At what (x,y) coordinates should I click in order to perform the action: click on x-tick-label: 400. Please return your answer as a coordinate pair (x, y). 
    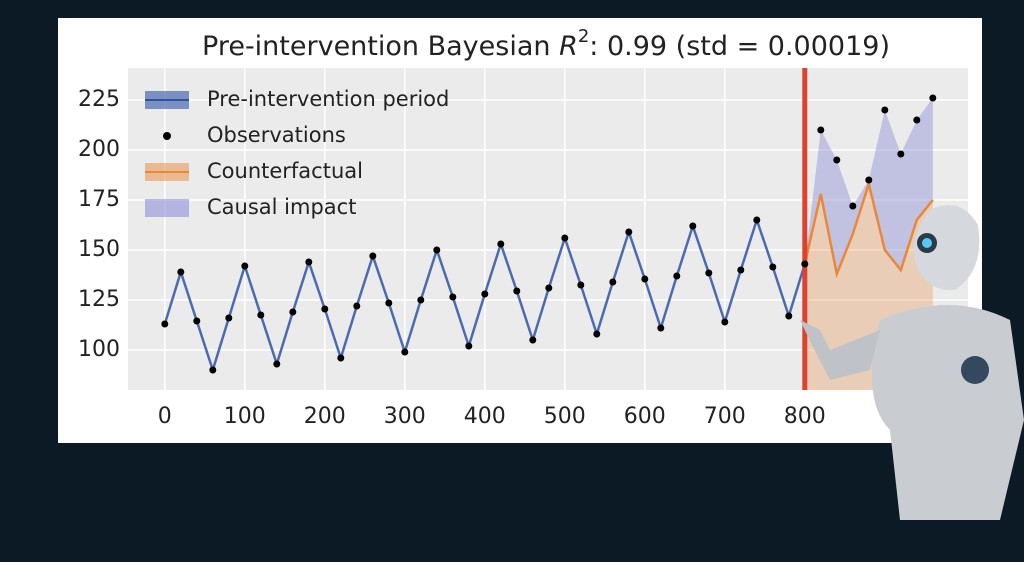
    Looking at the image, I should click on (485, 416).